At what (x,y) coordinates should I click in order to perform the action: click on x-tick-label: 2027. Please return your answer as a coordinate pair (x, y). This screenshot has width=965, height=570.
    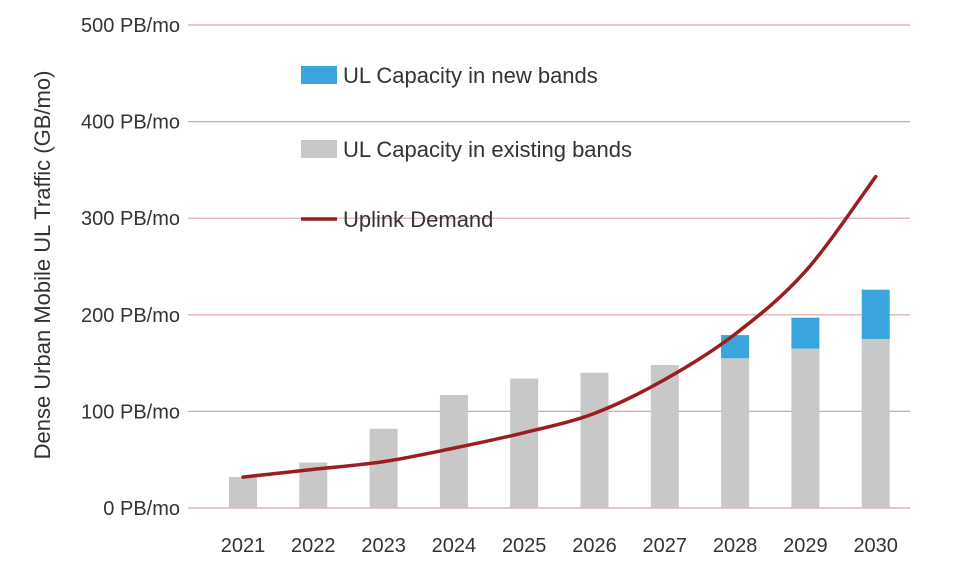
    Looking at the image, I should click on (665, 546).